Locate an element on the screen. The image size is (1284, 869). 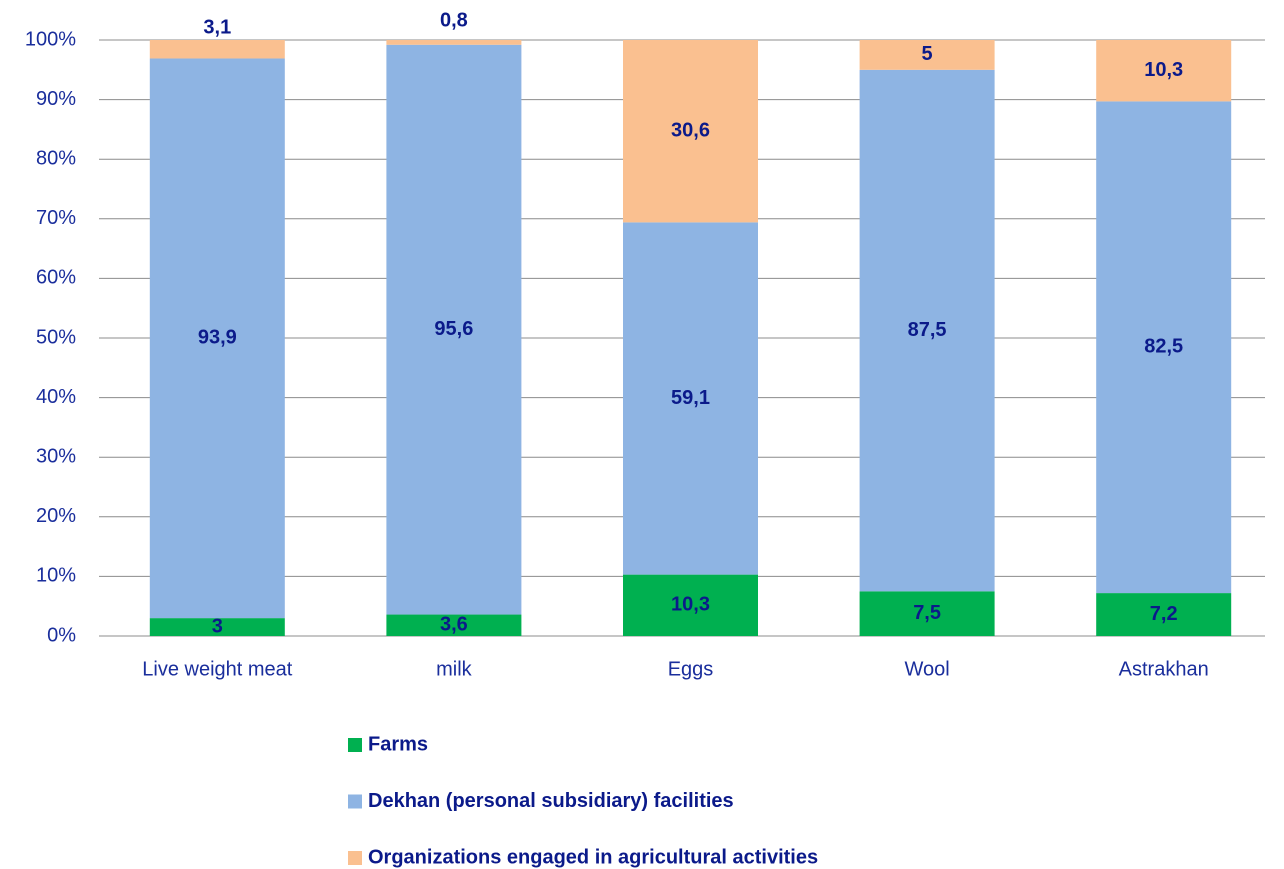
y-tick-label: 30% is located at coordinates (56, 456).